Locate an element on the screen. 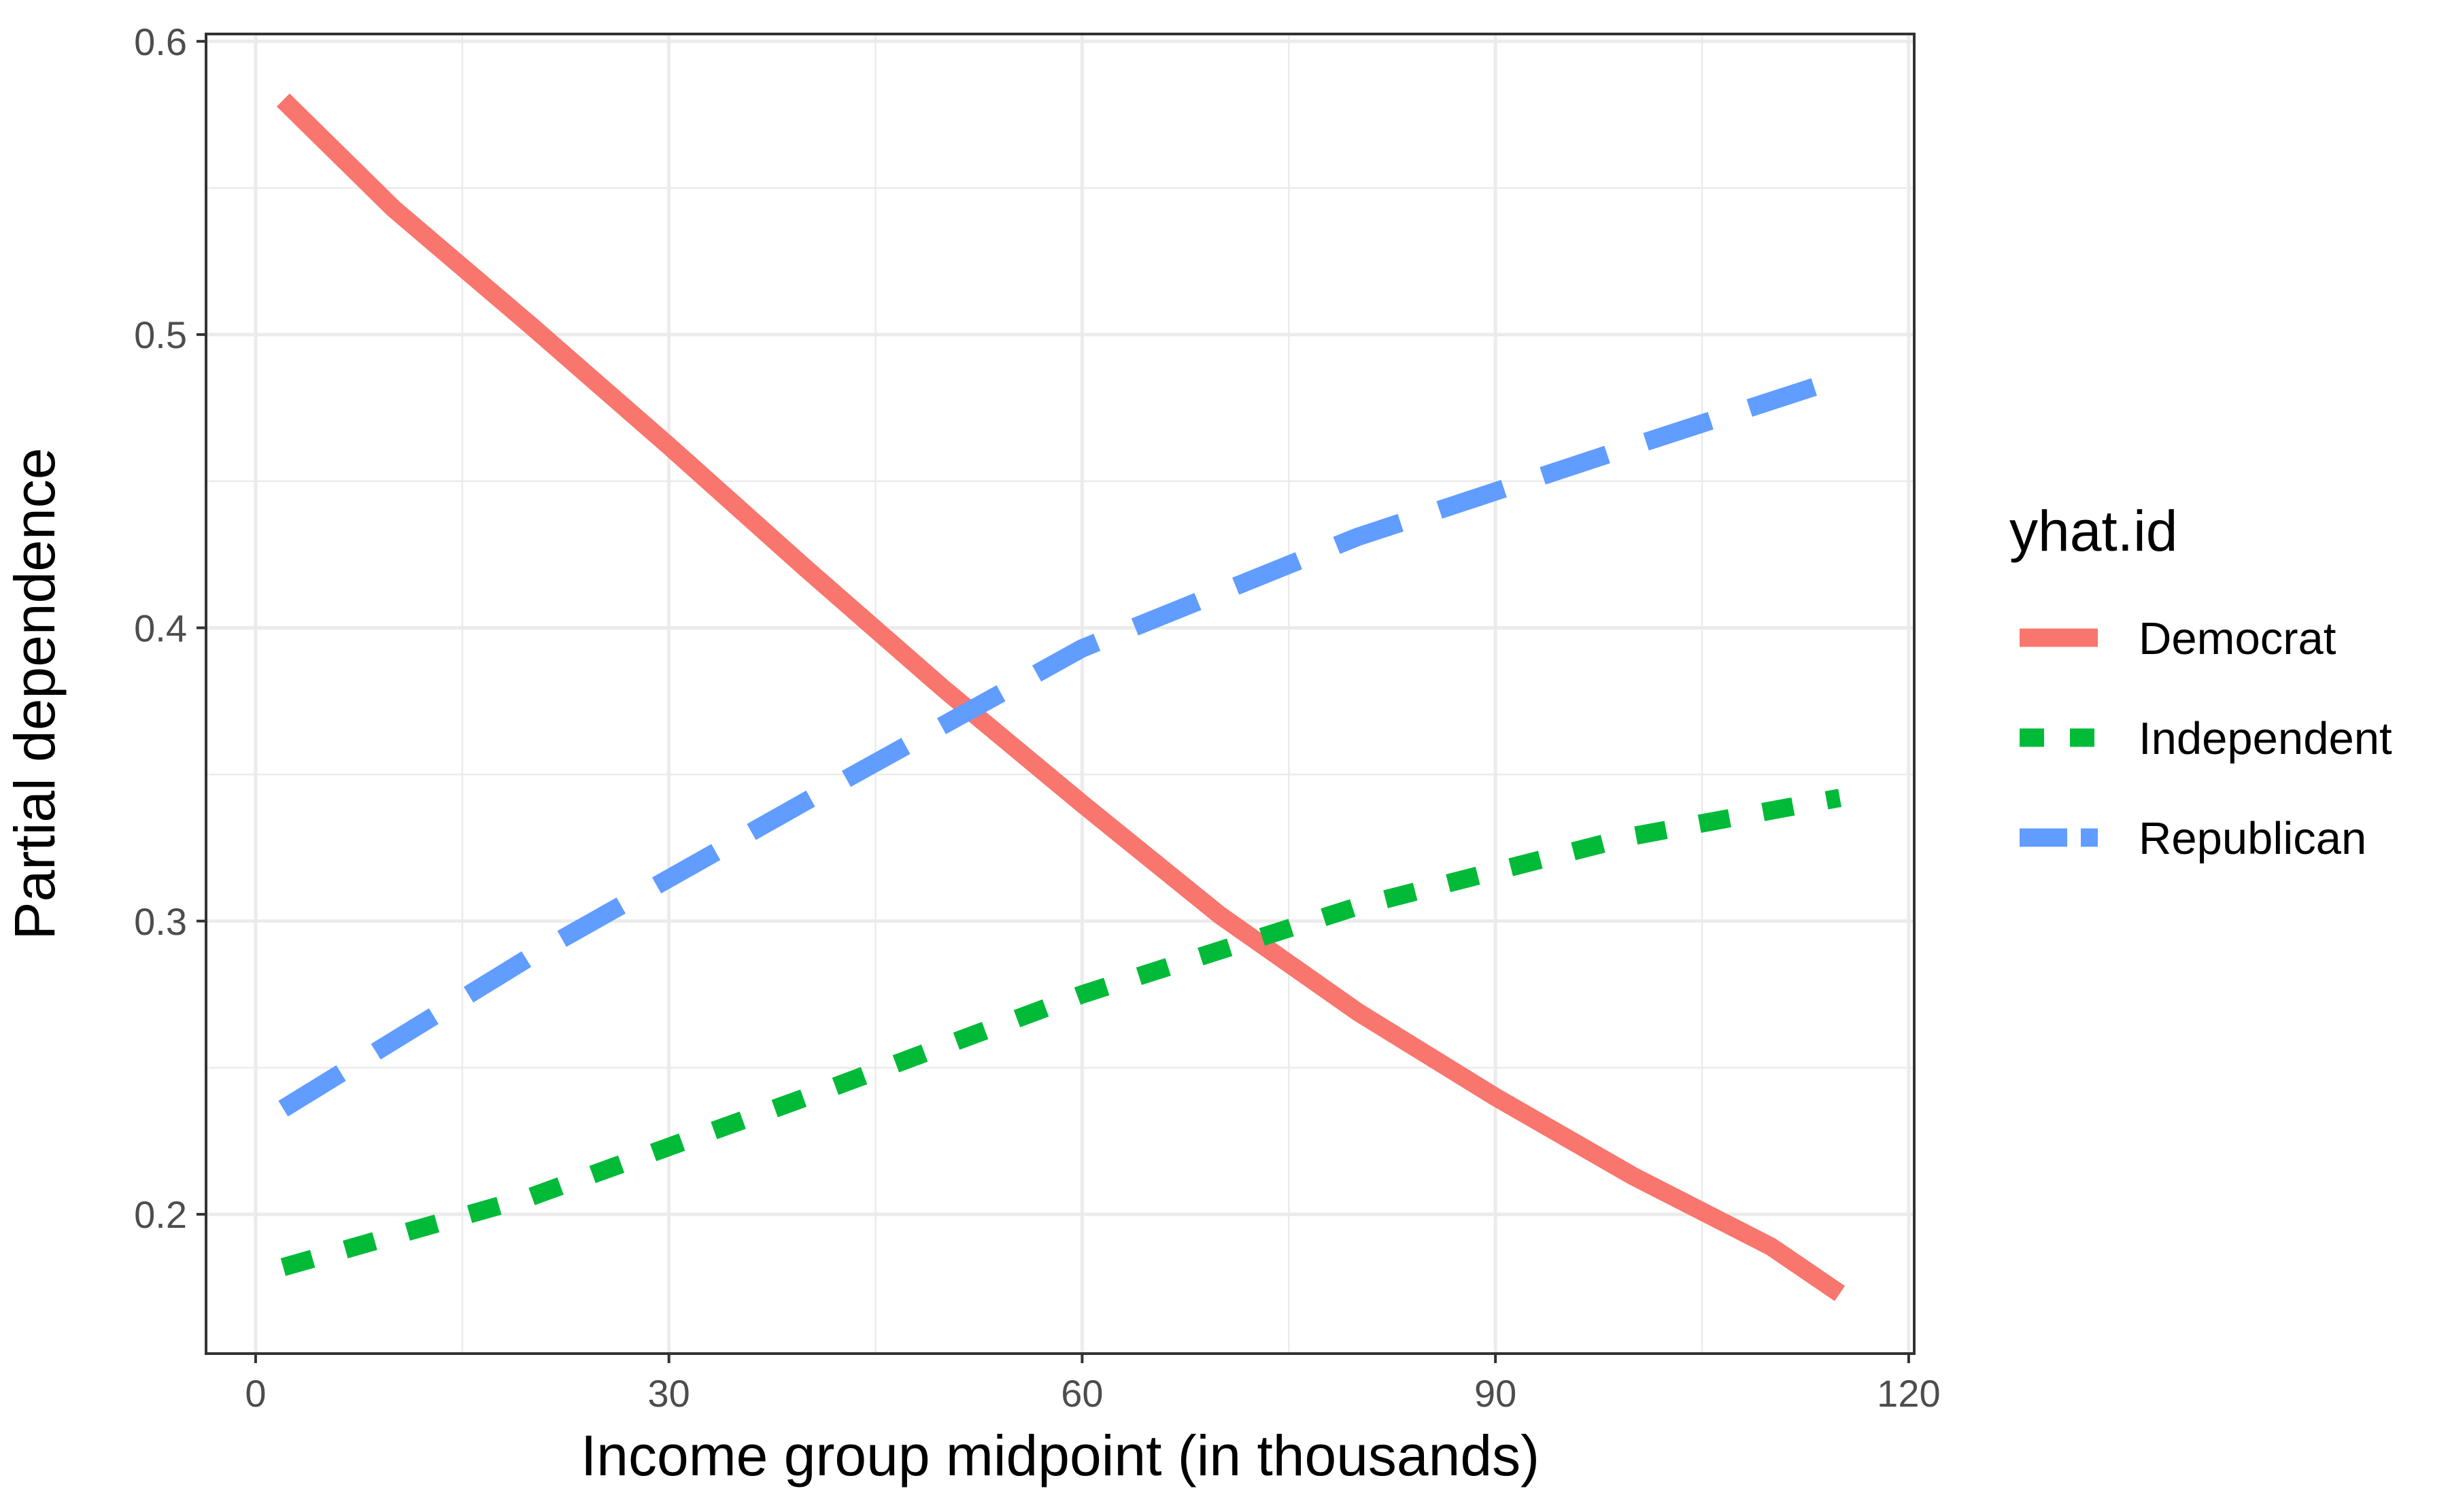 Image resolution: width=2448 pixels, height=1512 pixels. x-tick-label: 0 is located at coordinates (256, 1393).